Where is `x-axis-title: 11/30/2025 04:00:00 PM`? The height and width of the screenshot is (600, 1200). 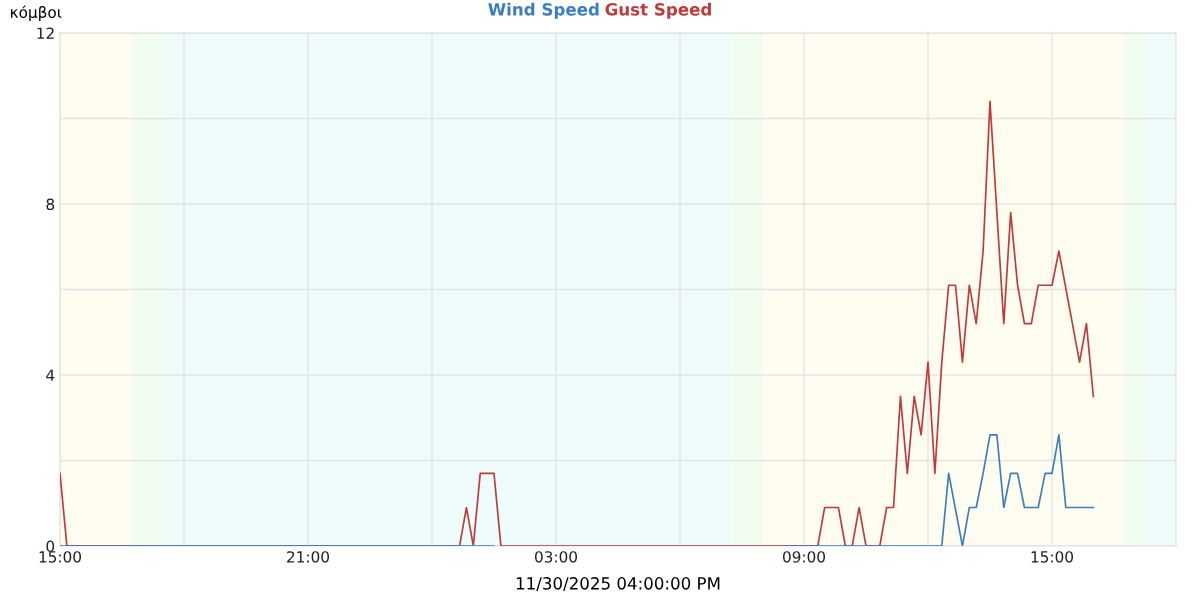
x-axis-title: 11/30/2025 04:00:00 PM is located at coordinates (618, 584).